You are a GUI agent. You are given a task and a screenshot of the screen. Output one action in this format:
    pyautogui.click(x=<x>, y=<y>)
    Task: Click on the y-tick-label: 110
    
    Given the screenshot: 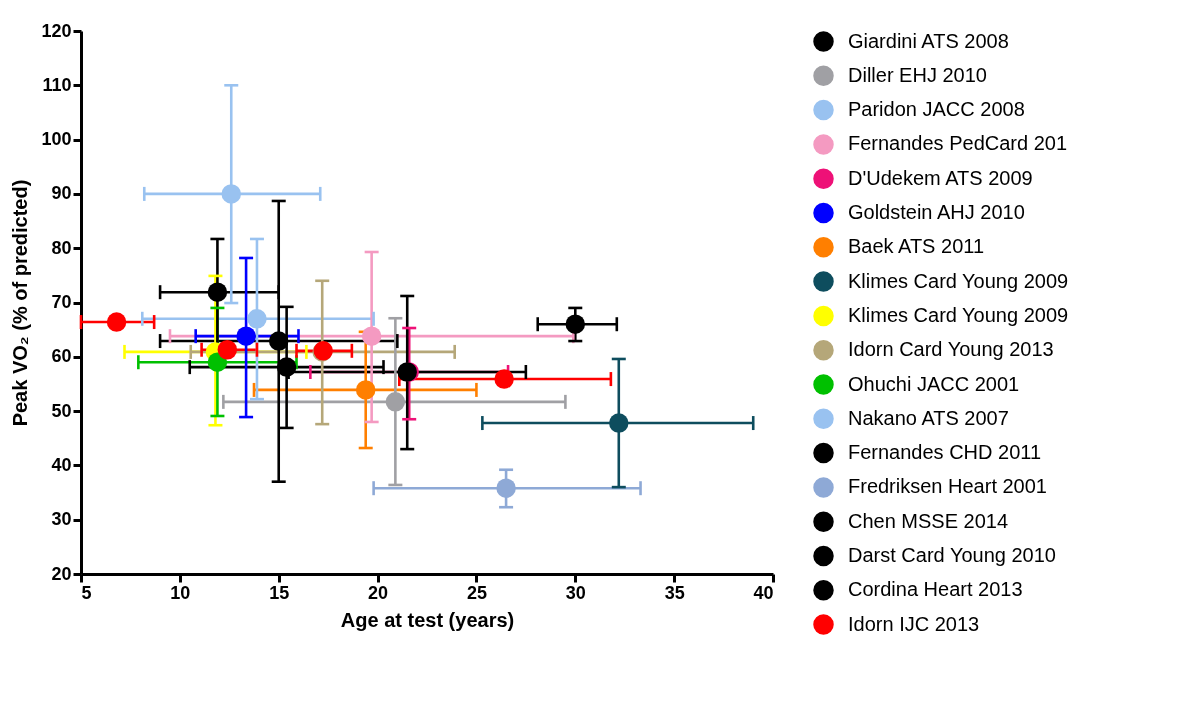 What is the action you would take?
    pyautogui.click(x=57, y=84)
    